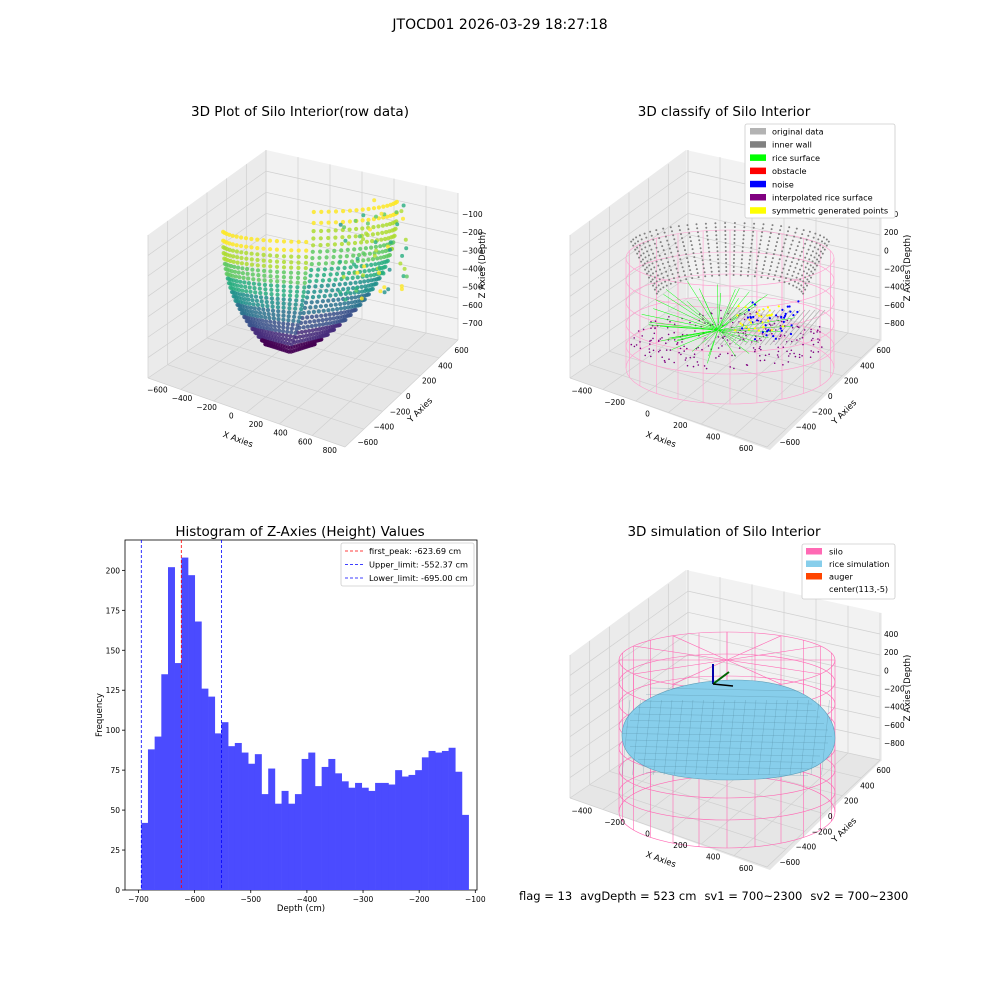  I want to click on p4-y-tick-label: 0, so click(830, 816).